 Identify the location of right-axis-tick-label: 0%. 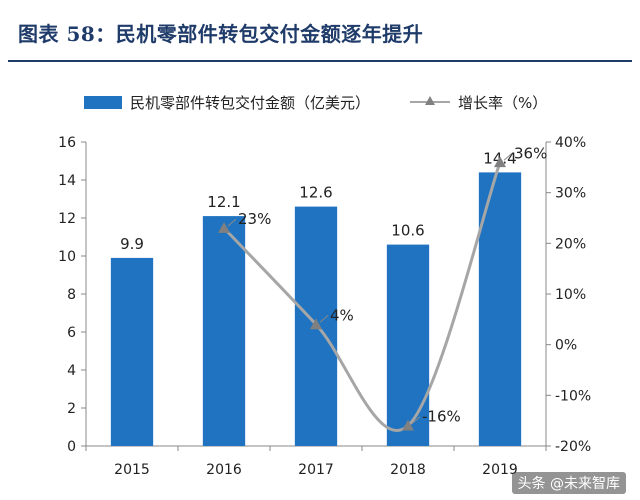
(566, 346).